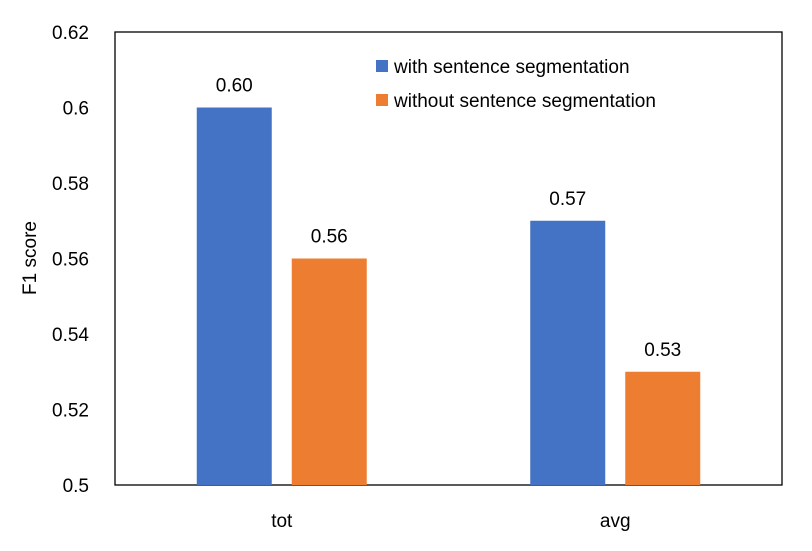 Image resolution: width=812 pixels, height=551 pixels. What do you see at coordinates (282, 521) in the screenshot?
I see `x-tick-label: tot` at bounding box center [282, 521].